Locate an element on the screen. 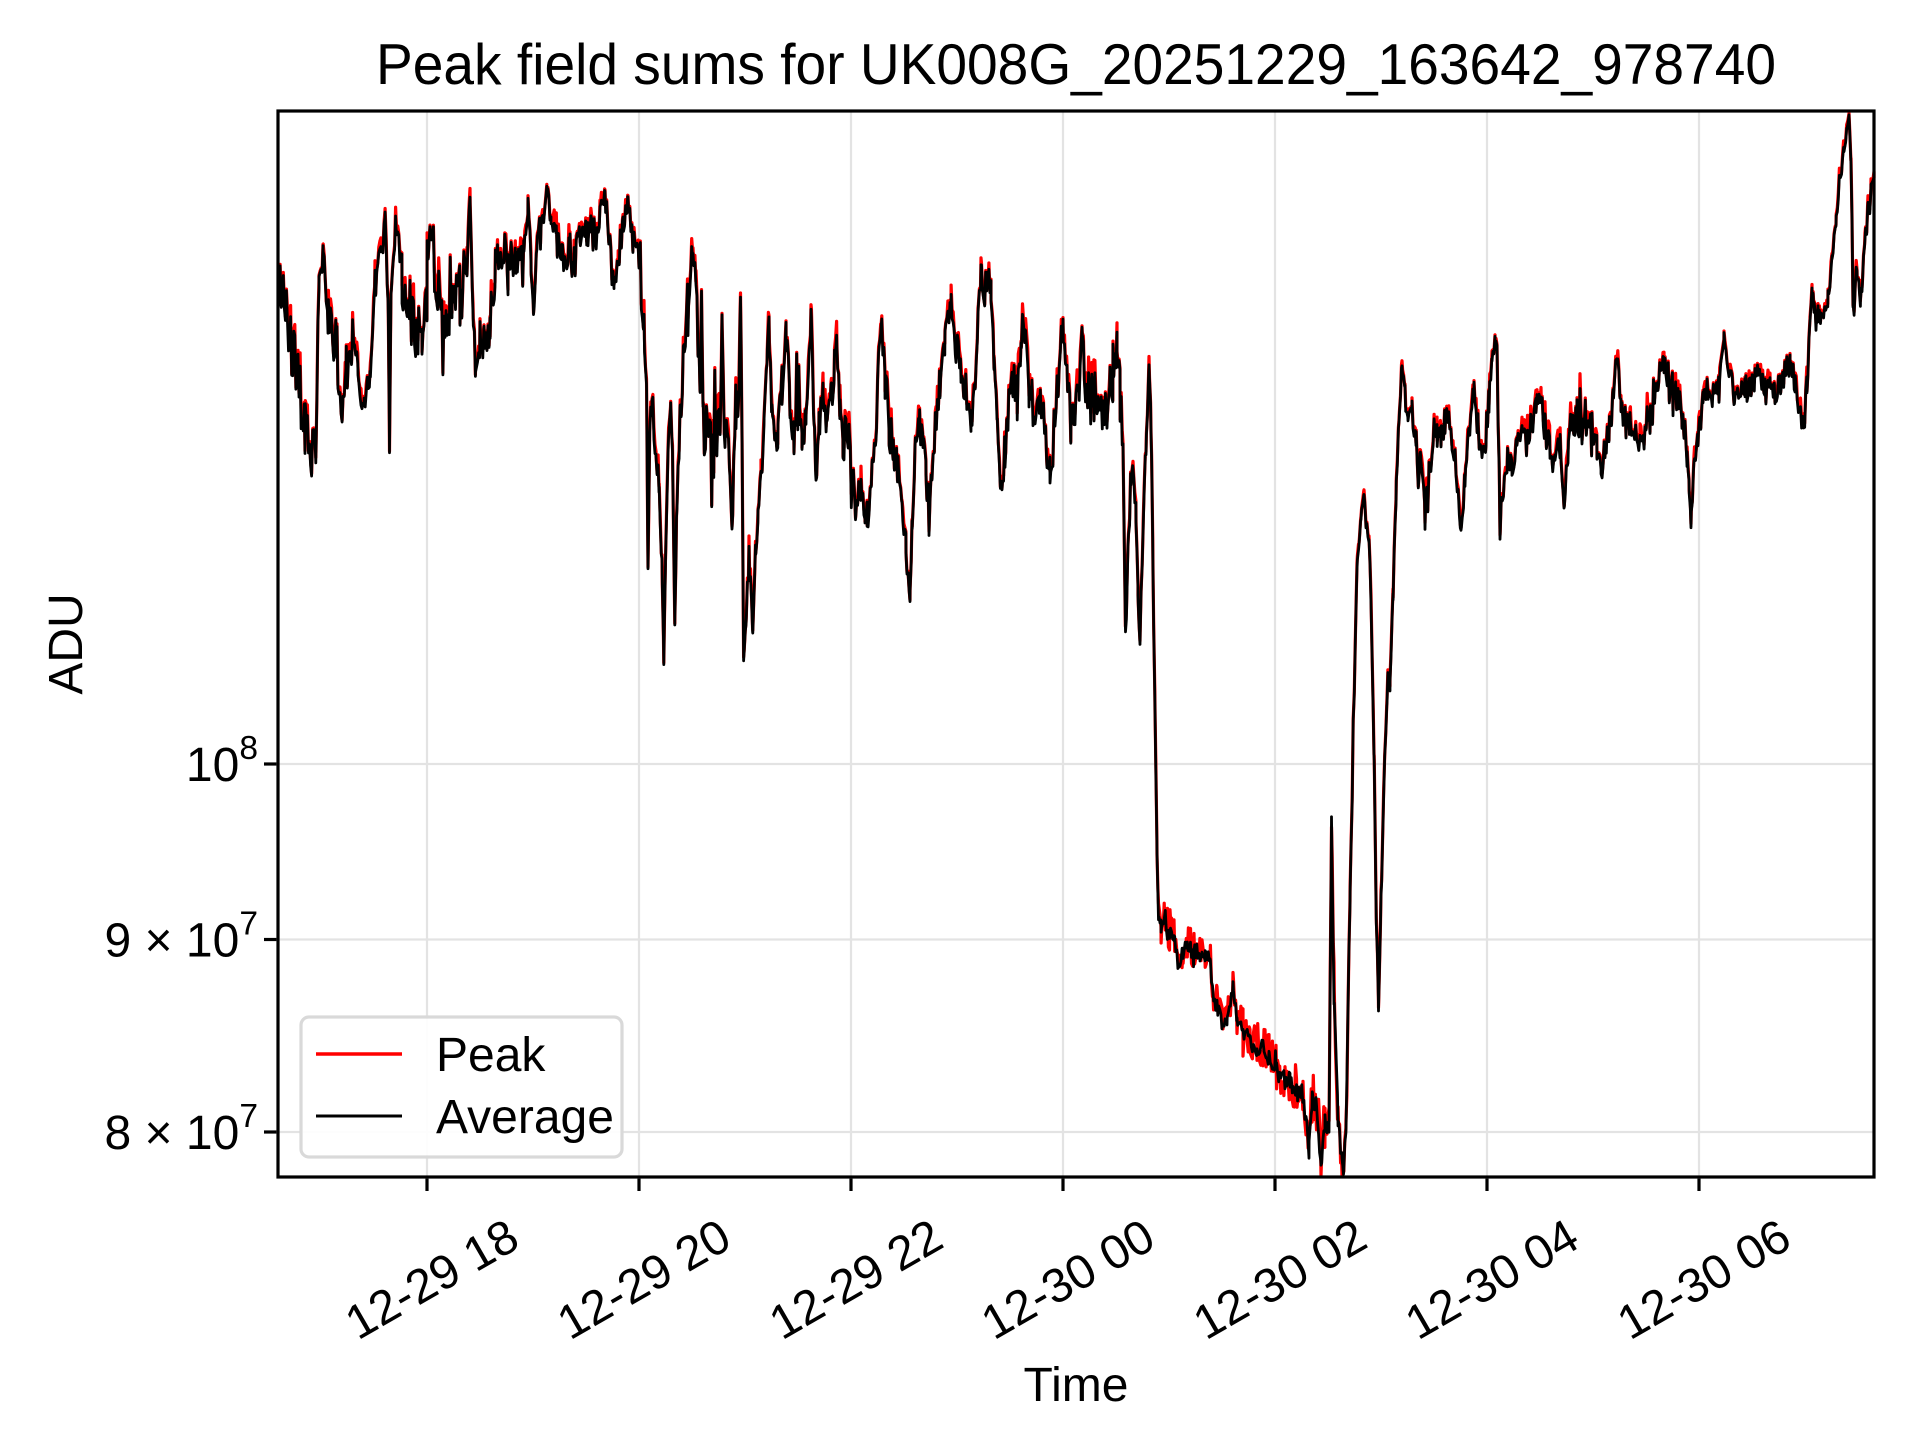 The width and height of the screenshot is (1920, 1445). svg-text: Time is located at coordinates (1076, 1385).